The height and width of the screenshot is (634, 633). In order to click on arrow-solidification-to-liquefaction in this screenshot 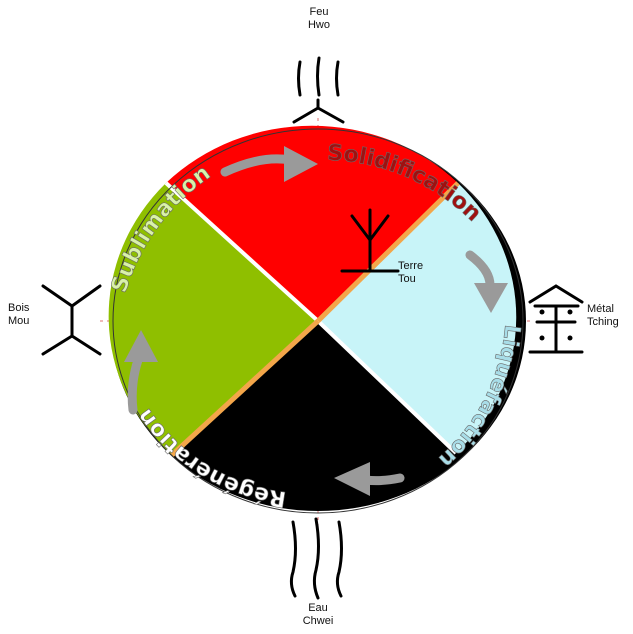, I will do `click(480, 270)`.